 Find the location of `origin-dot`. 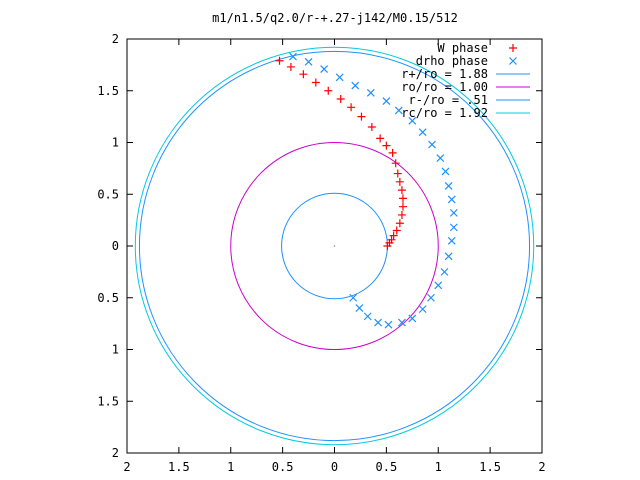

origin-dot is located at coordinates (334, 246).